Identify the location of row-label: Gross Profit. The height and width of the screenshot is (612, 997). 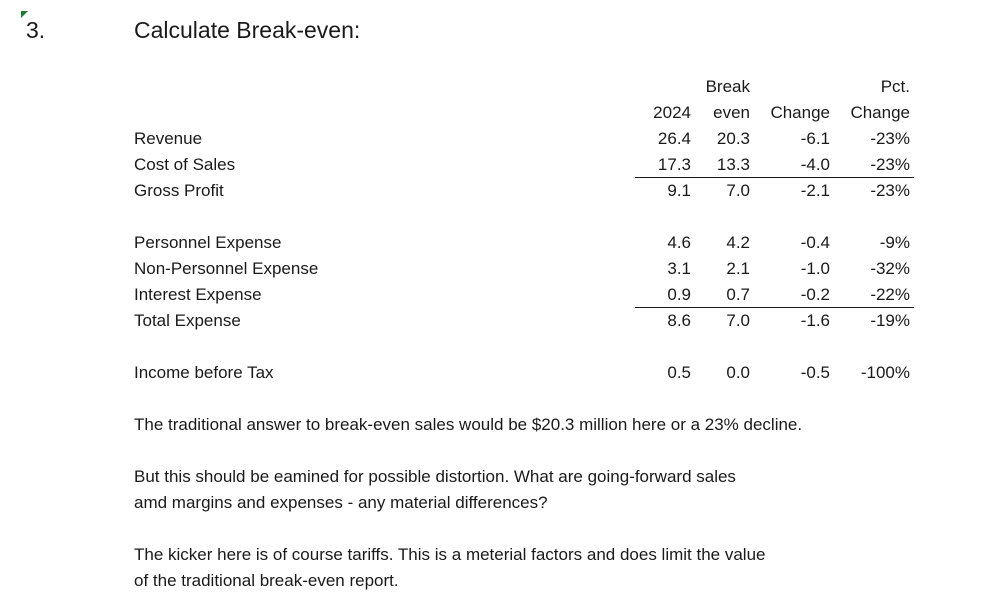
(179, 190).